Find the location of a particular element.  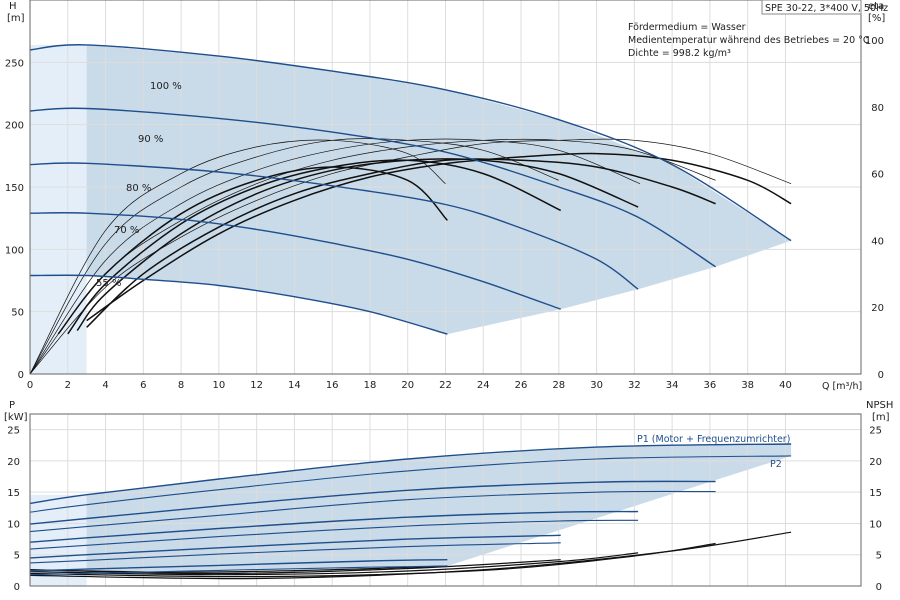

y-right-tick-label: 40 is located at coordinates (877, 241).